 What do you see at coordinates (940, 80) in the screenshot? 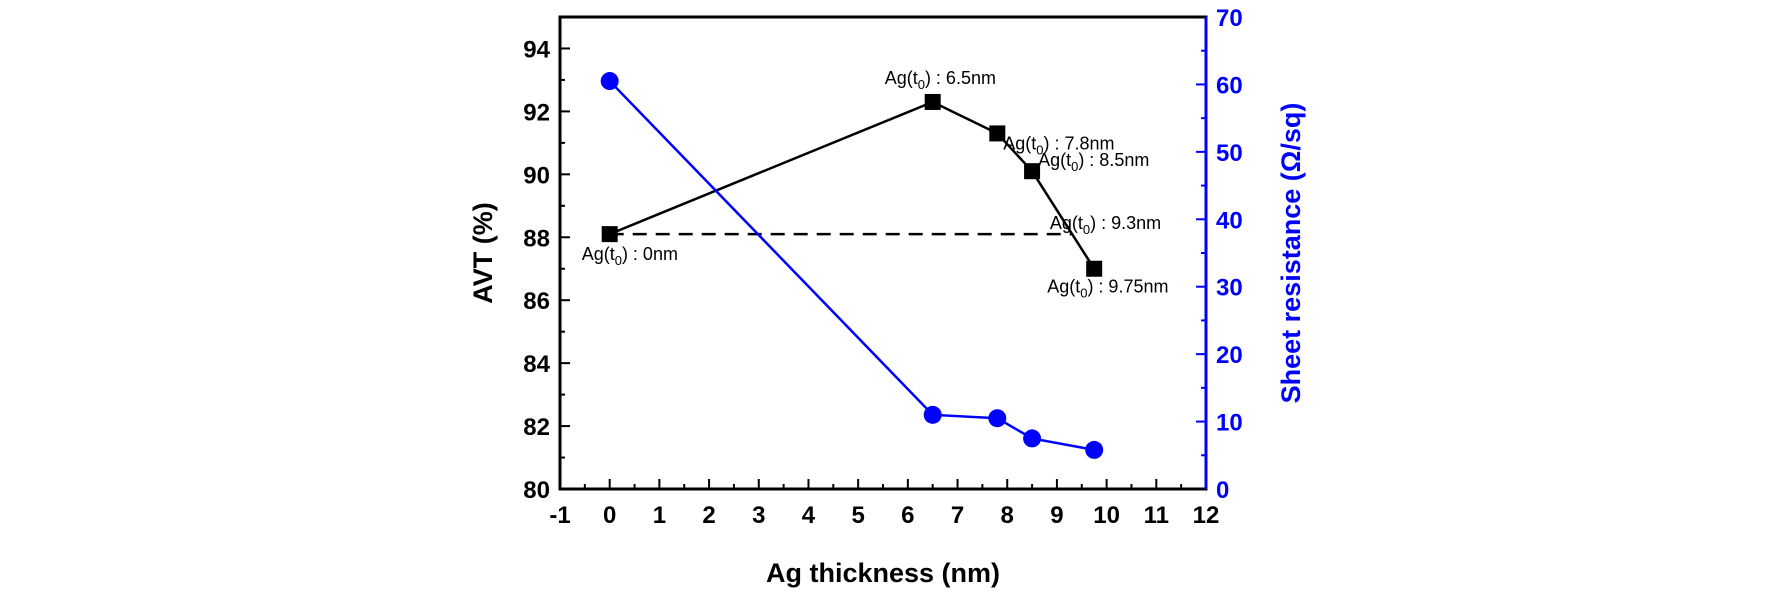
I see `point-annotation: Ag(t0) : 6.5nm` at bounding box center [940, 80].